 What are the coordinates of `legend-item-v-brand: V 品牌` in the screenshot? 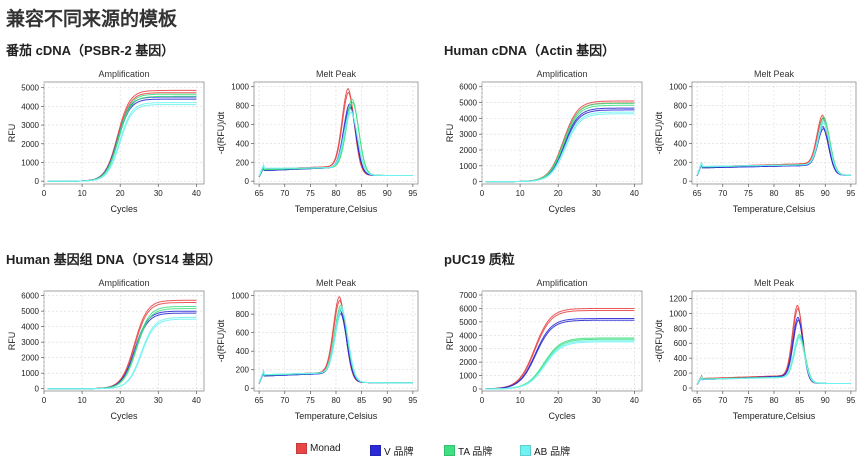 It's located at (392, 450).